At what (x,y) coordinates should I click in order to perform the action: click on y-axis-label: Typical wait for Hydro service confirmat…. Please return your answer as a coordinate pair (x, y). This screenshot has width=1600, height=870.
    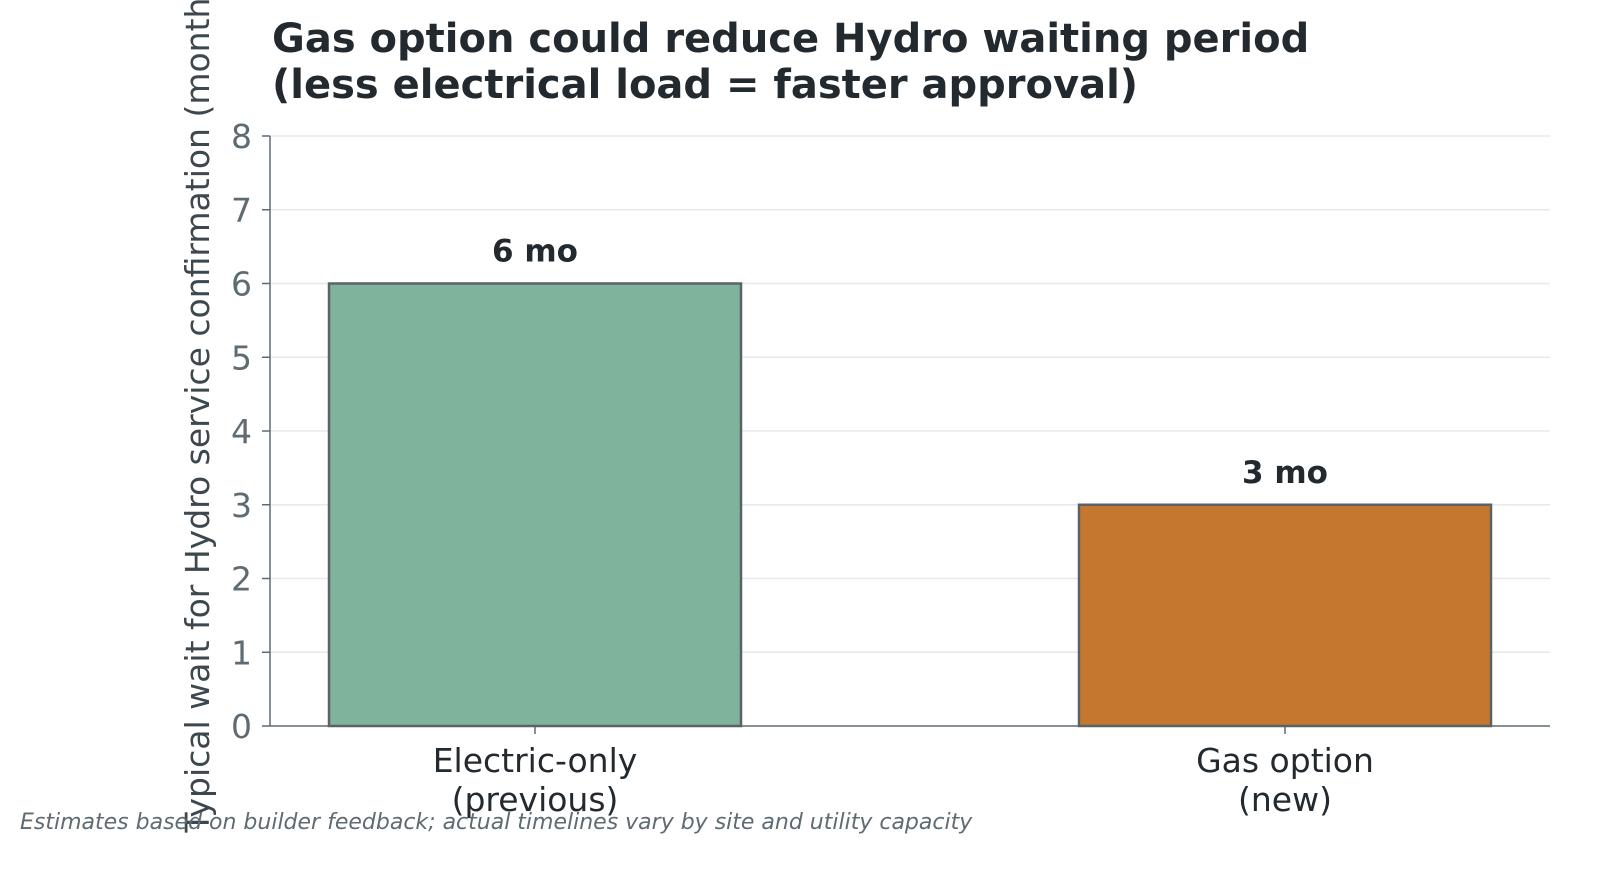
    Looking at the image, I should click on (197, 417).